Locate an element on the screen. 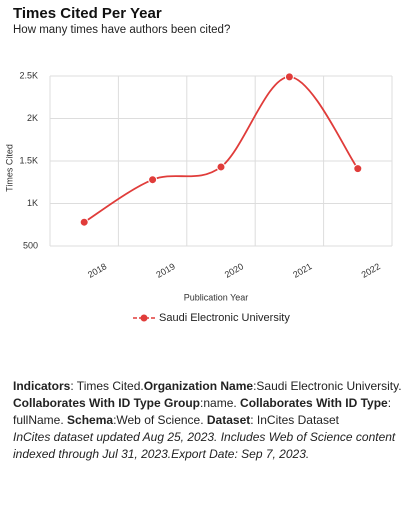  indicator-text: : Times Cited. is located at coordinates (107, 386).